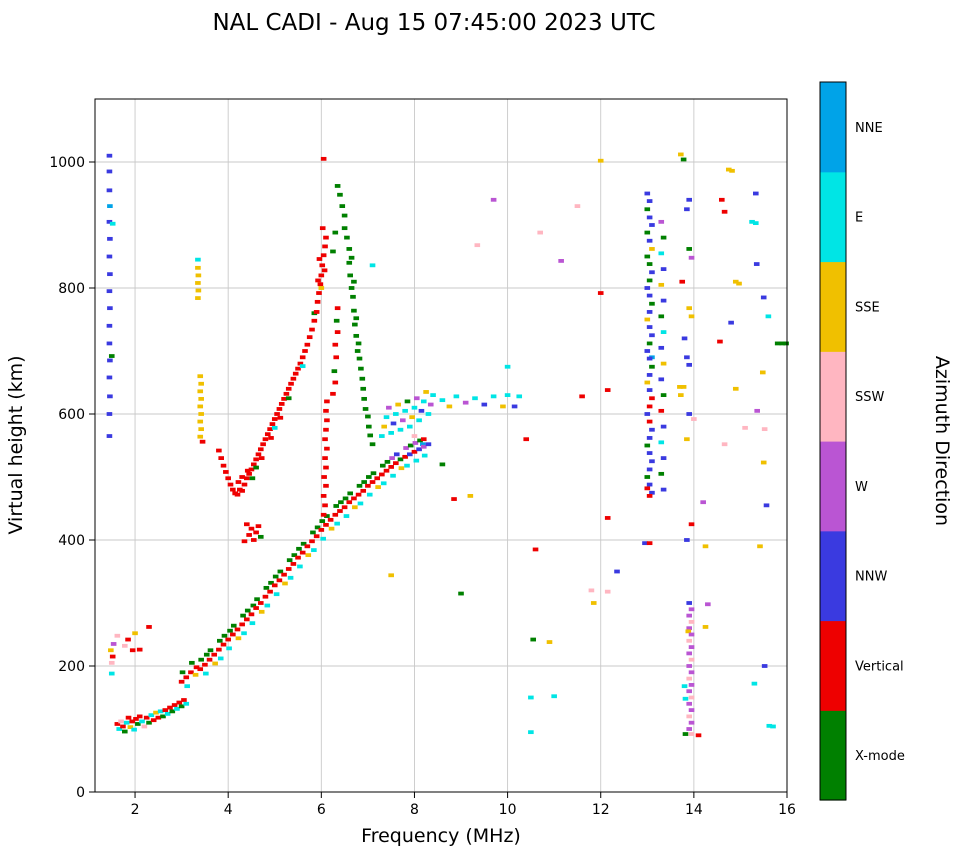 This screenshot has height=857, width=958. Describe the element at coordinates (871, 577) in the screenshot. I see `colorbar-category-label: NNW` at that location.